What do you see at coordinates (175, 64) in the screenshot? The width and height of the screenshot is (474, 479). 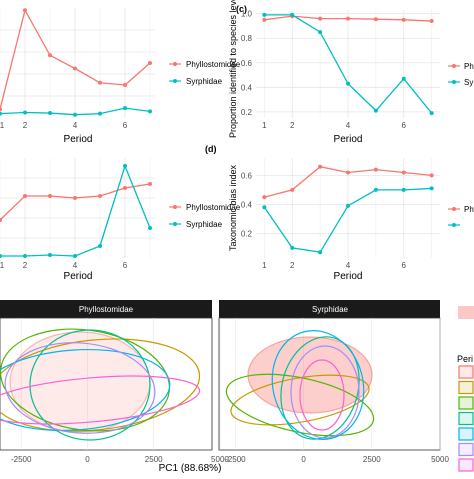 I see `legend-a-phyllostomidae-dot` at bounding box center [175, 64].